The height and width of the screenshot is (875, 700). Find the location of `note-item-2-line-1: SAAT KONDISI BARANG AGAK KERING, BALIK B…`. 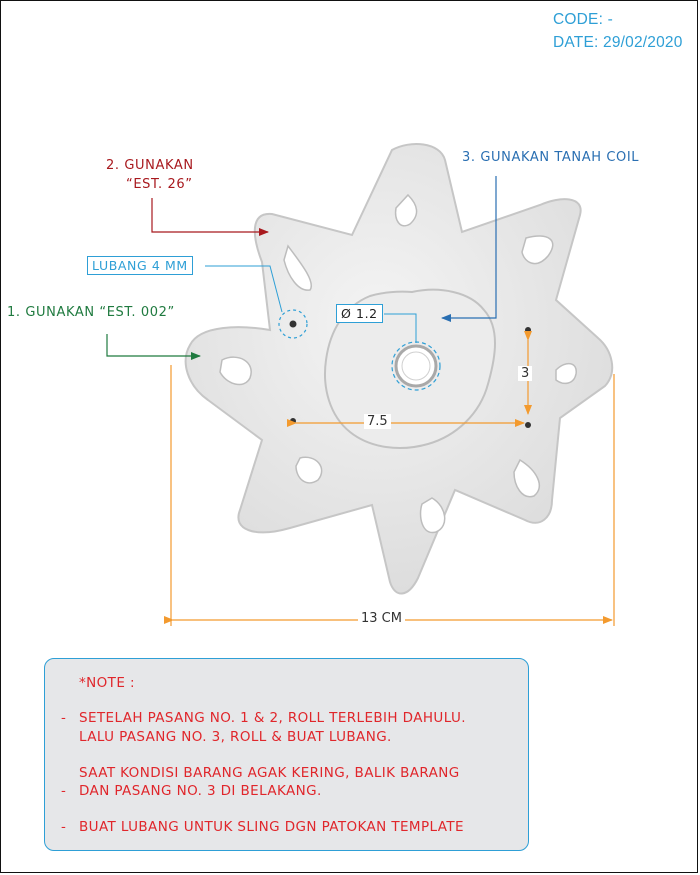

note-item-2-line-1: SAAT KONDISI BARANG AGAK KERING, BALIK B… is located at coordinates (269, 773).